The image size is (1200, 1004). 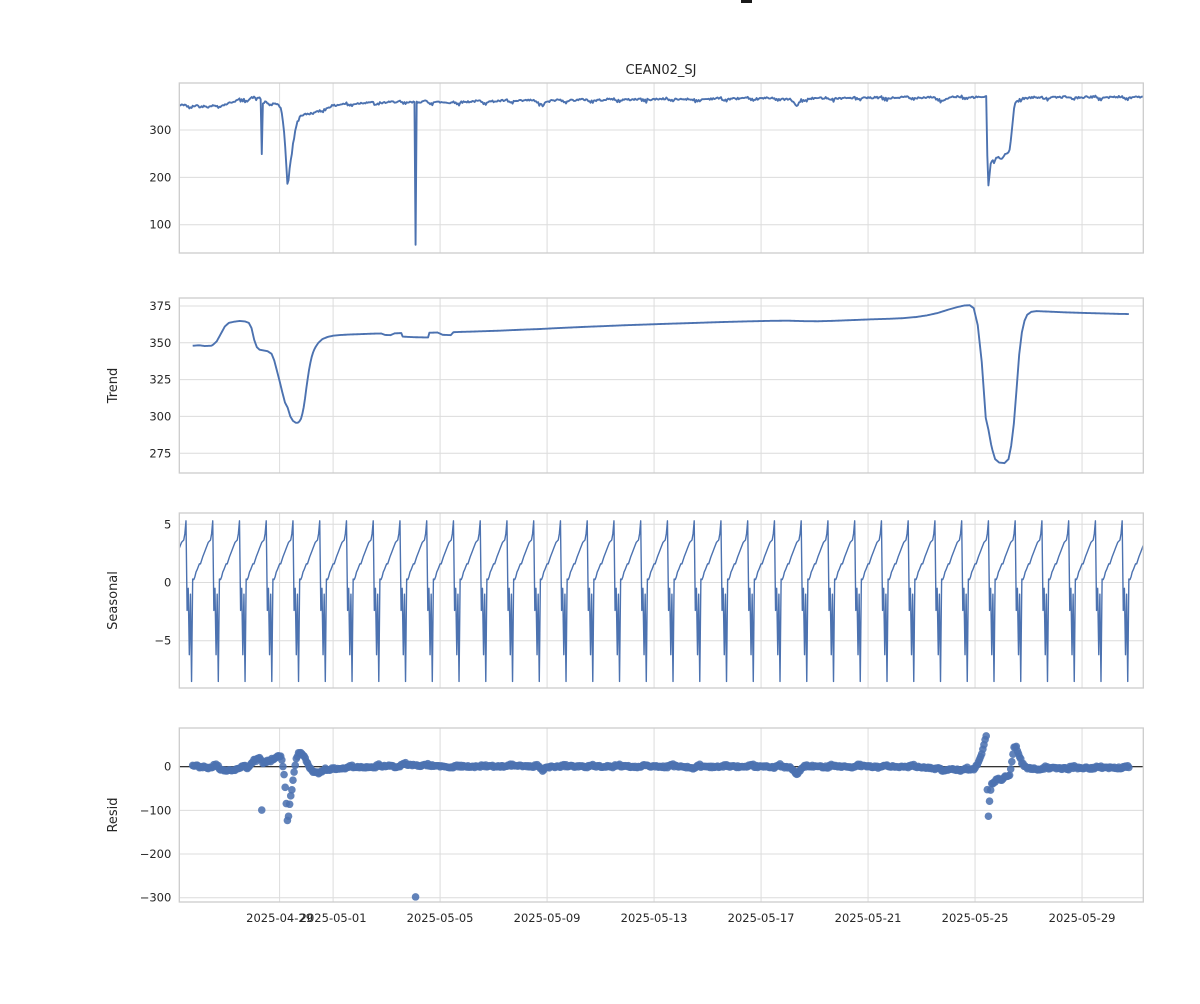 I want to click on y-tick-label: 325, so click(x=160, y=380).